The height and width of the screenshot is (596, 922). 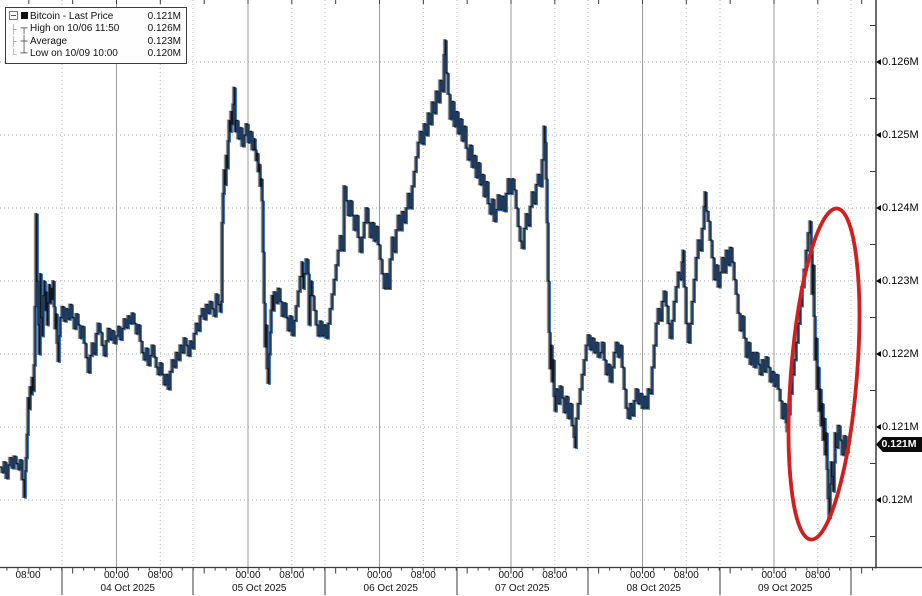 What do you see at coordinates (24, 41) in the screenshot?
I see `average-tick-icon: ┼` at bounding box center [24, 41].